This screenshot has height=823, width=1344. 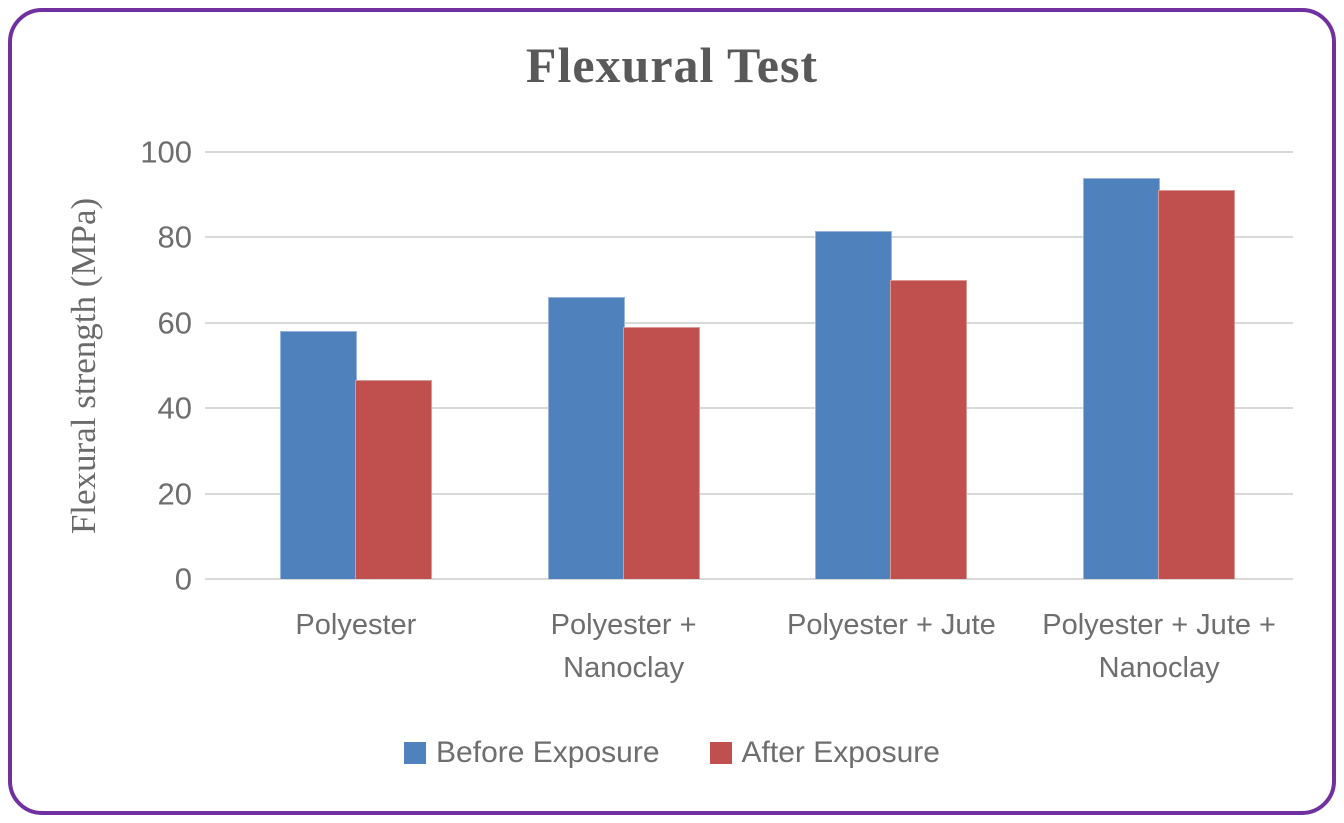 I want to click on y-axis-title: Flexural strength (MPa), so click(x=83, y=366).